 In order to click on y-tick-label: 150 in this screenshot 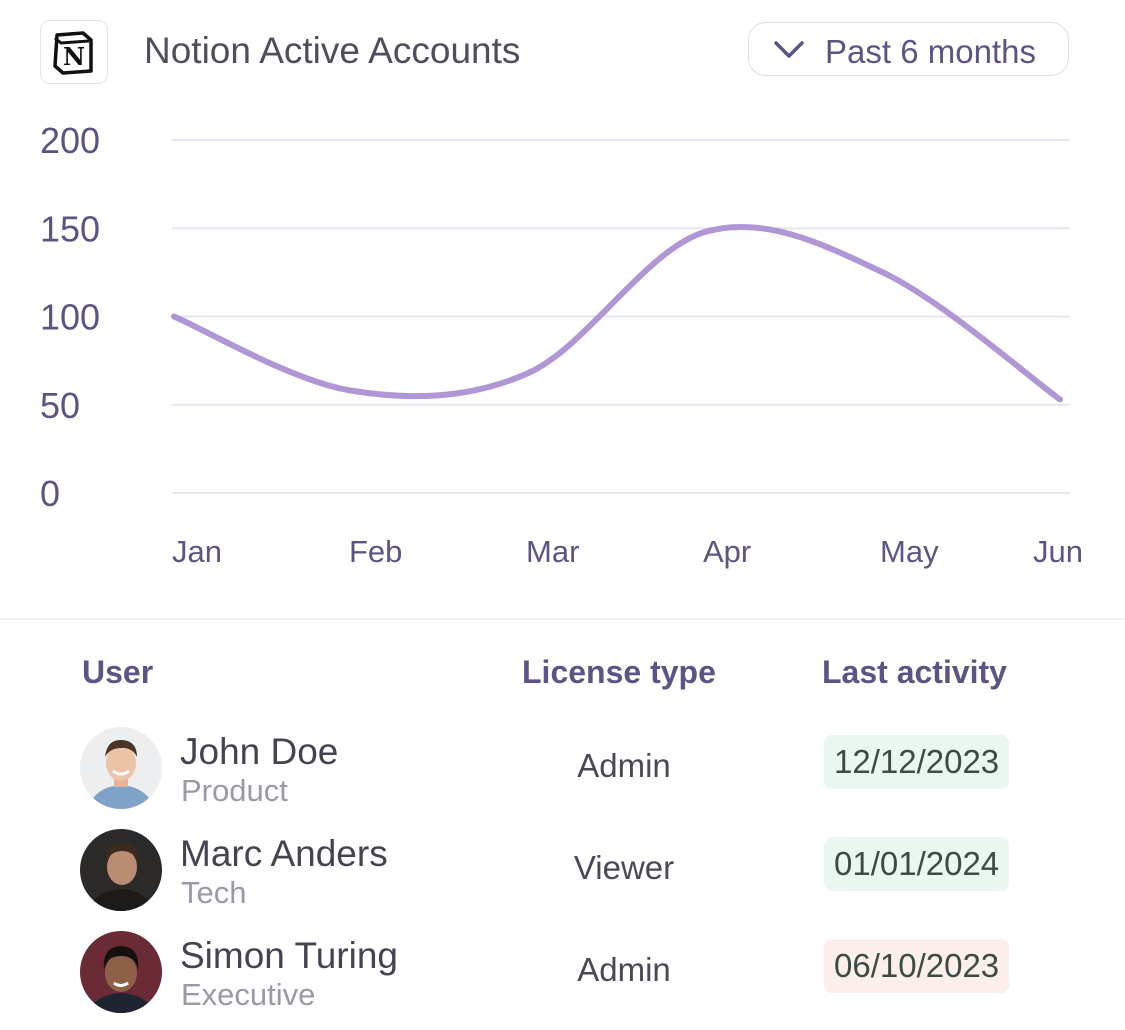, I will do `click(70, 228)`.